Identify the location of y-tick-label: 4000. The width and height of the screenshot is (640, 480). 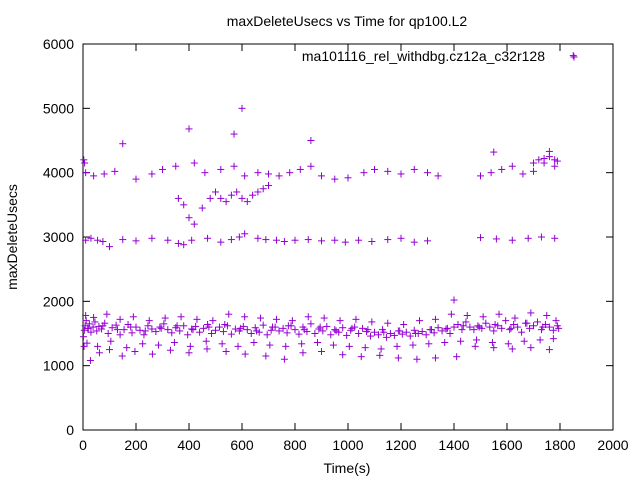
(58, 173).